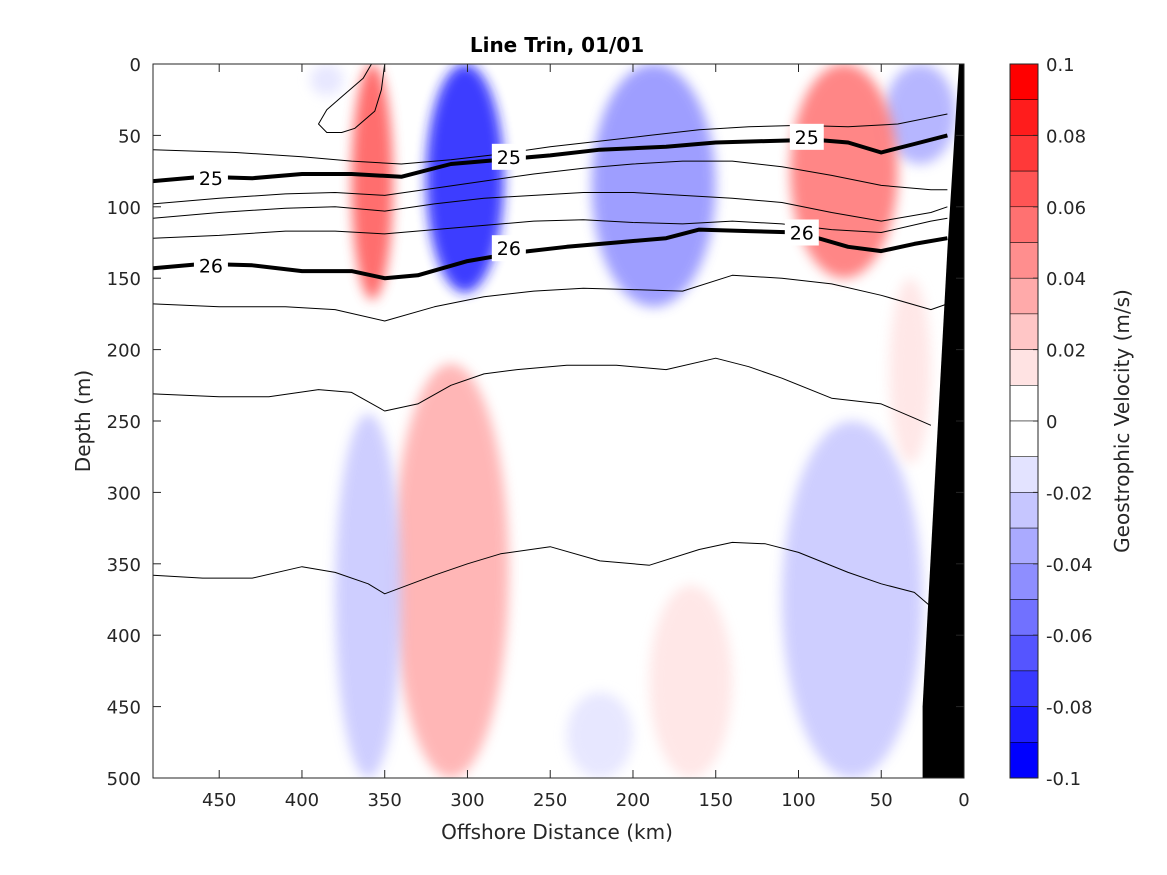  Describe the element at coordinates (219, 800) in the screenshot. I see `x-tick-label: 450` at that location.